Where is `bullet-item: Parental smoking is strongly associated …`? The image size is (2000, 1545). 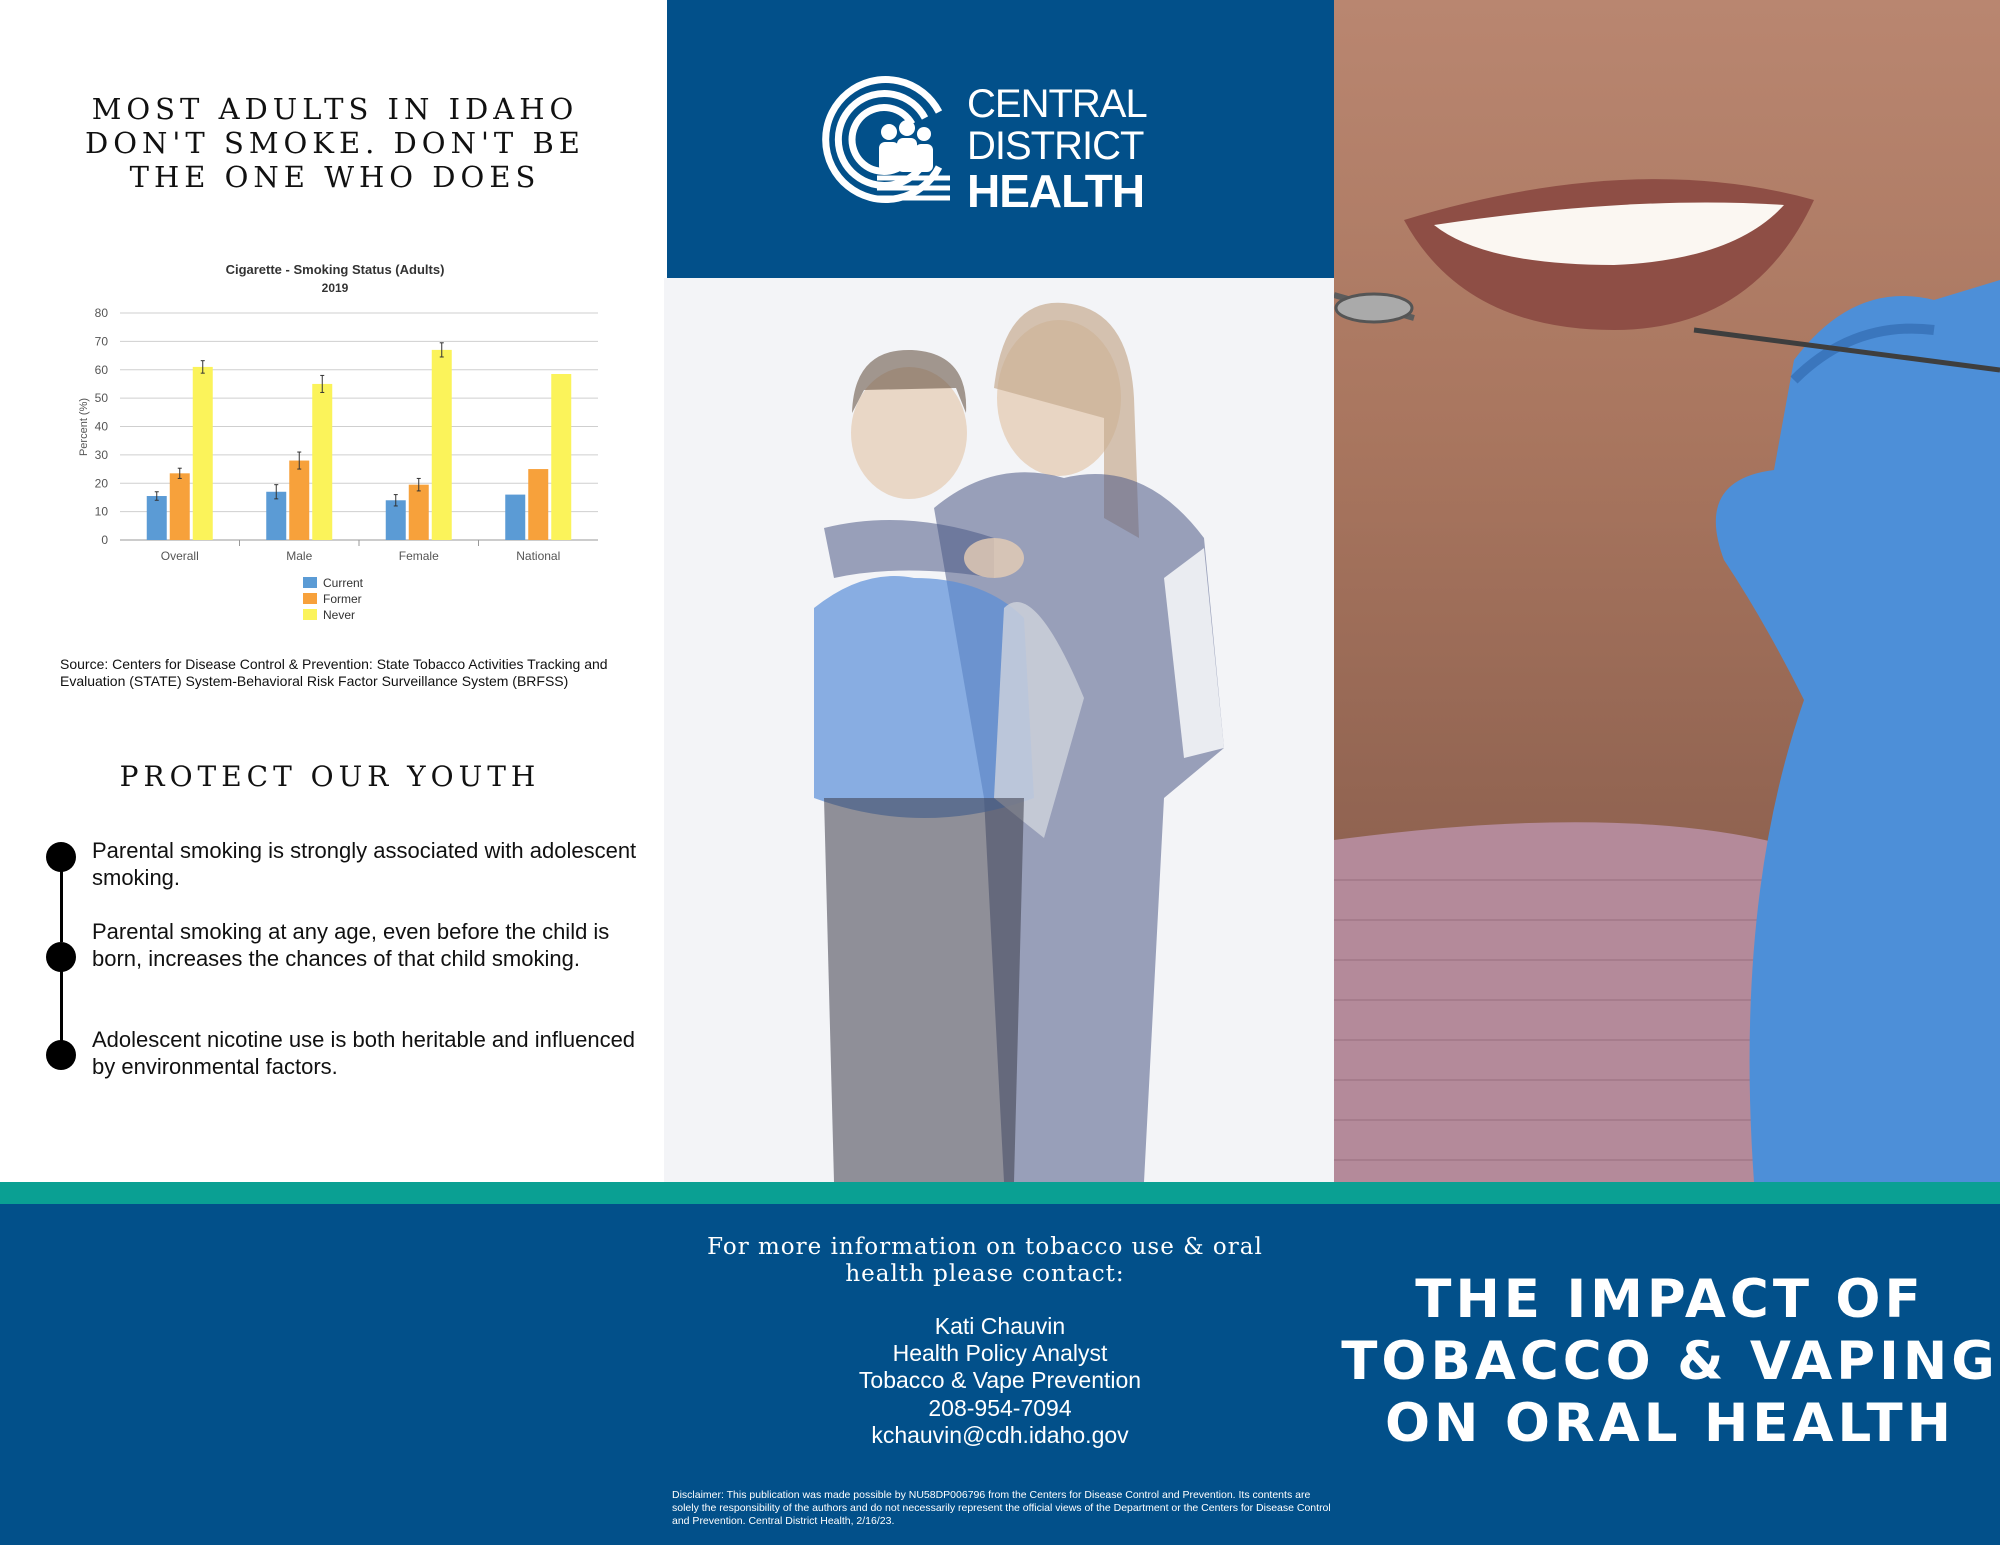
bullet-item: Parental smoking is strongly associated … is located at coordinates (364, 864).